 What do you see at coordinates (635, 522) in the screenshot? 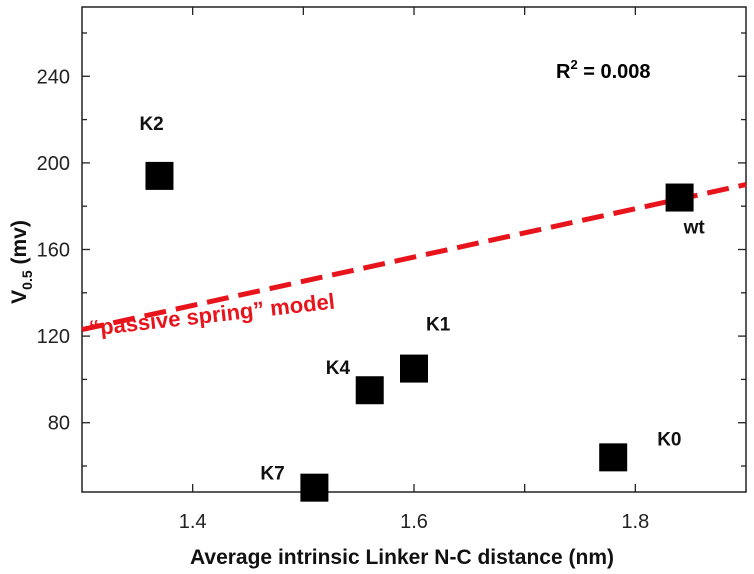
I see `x-tick-label: 1.8` at bounding box center [635, 522].